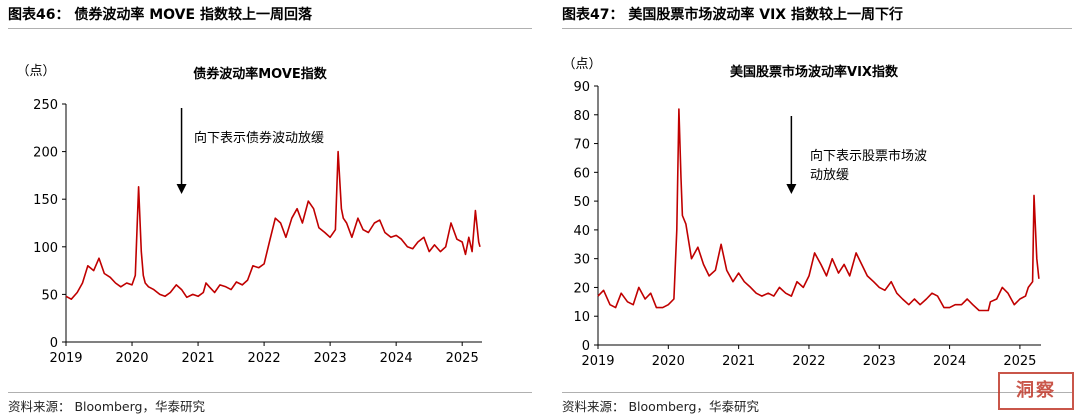  Describe the element at coordinates (581, 231) in the screenshot. I see `y-tick-label: 40` at that location.